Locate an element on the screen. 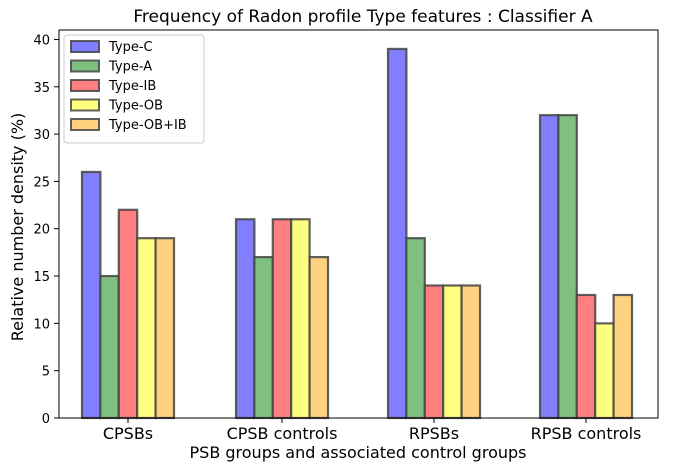 This screenshot has height=468, width=673. x-axis-ticks: CPSBs CPSB controls RPSBs RPSB controls is located at coordinates (372, 430).